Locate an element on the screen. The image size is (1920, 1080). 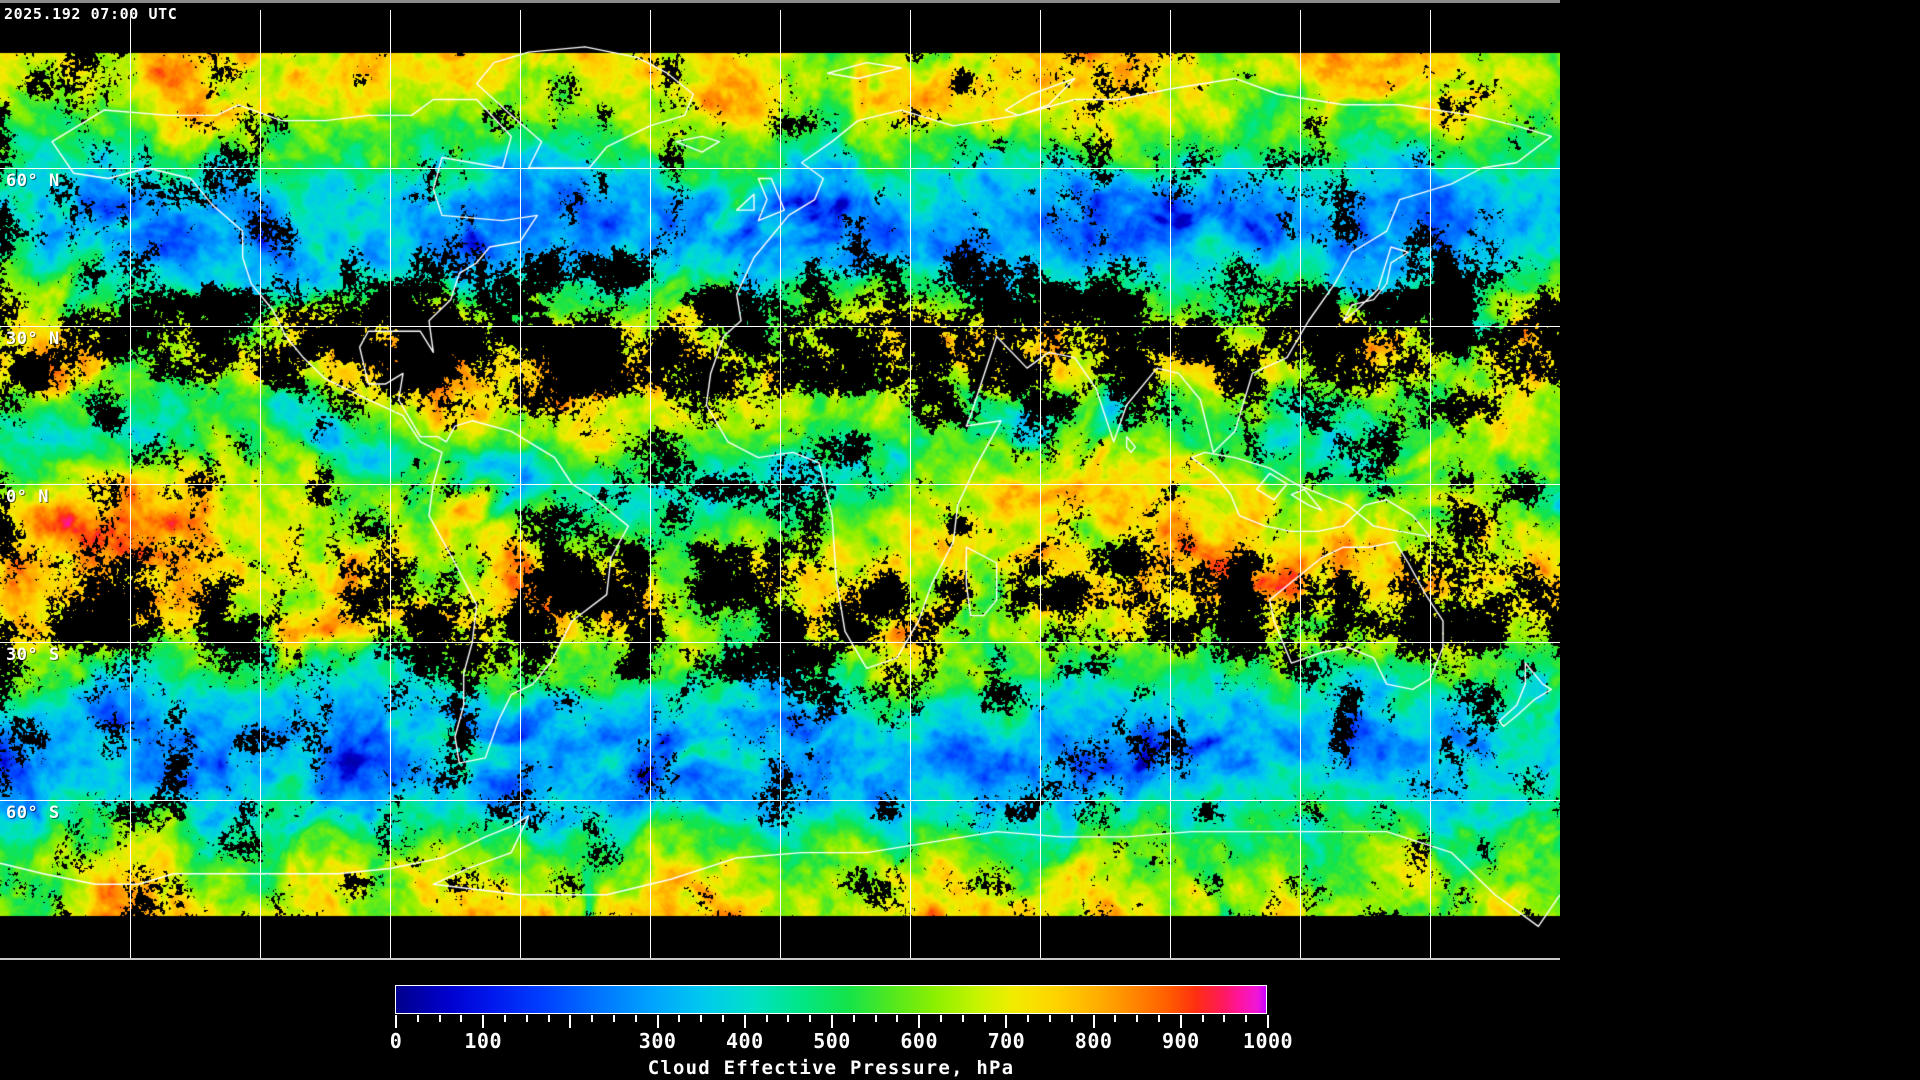
lat-label-2: 0° N is located at coordinates (27, 497).